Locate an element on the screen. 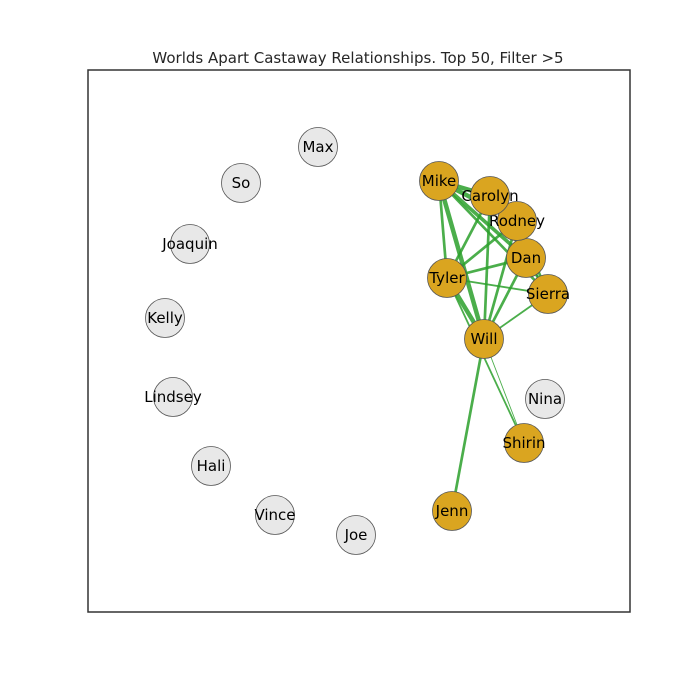  node-label-joaquin: Joaquin is located at coordinates (189, 244).